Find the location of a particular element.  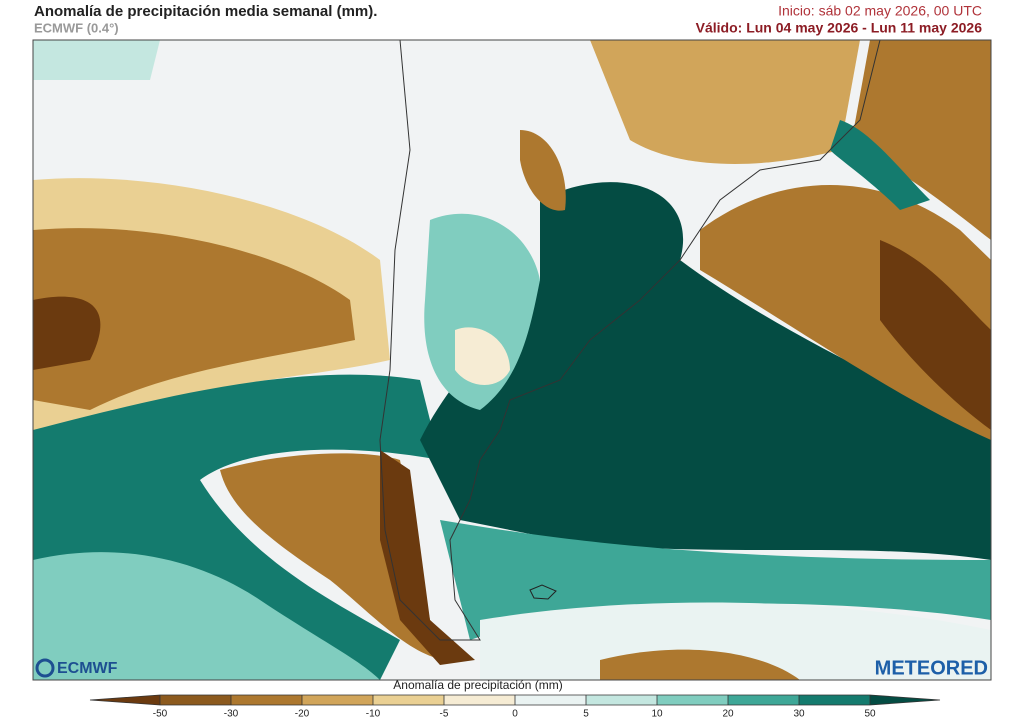

dry-north-east is located at coordinates (920, 140).